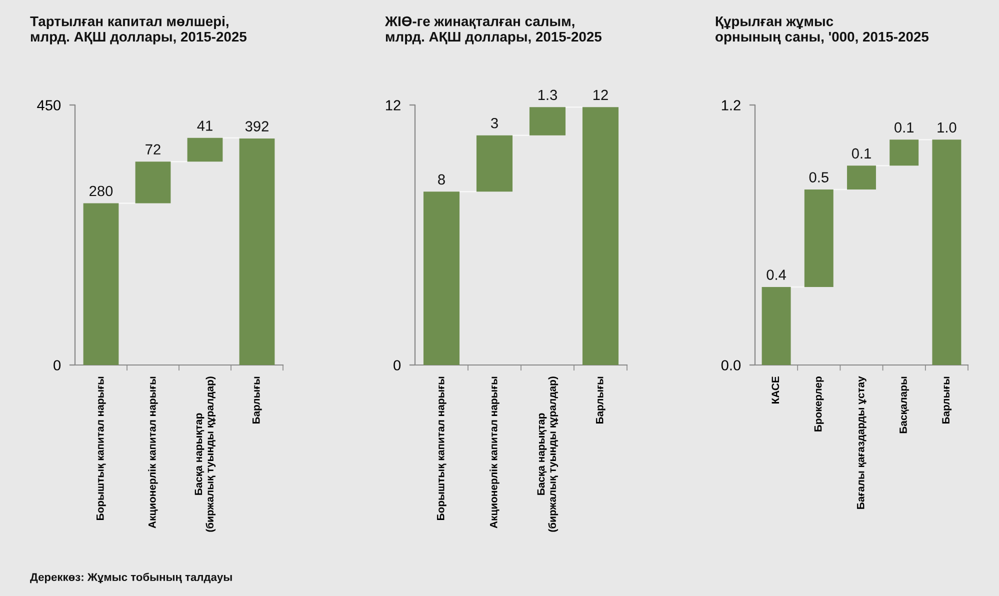 This screenshot has width=999, height=596. What do you see at coordinates (101, 191) in the screenshot?
I see `data-label: 280` at bounding box center [101, 191].